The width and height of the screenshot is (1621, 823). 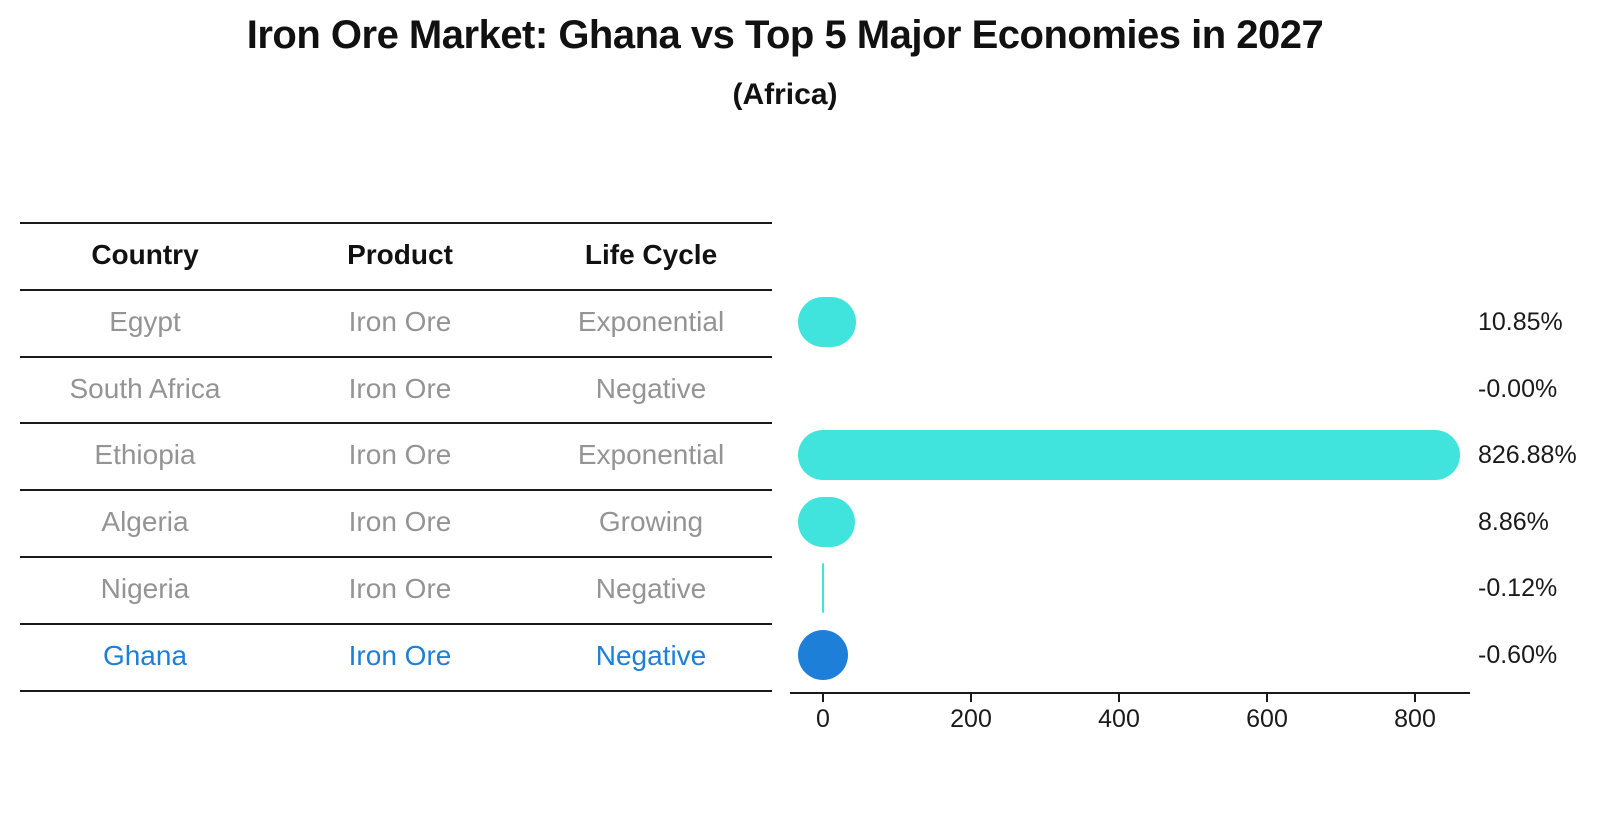 What do you see at coordinates (1129, 455) in the screenshot?
I see `bar-ethiopia` at bounding box center [1129, 455].